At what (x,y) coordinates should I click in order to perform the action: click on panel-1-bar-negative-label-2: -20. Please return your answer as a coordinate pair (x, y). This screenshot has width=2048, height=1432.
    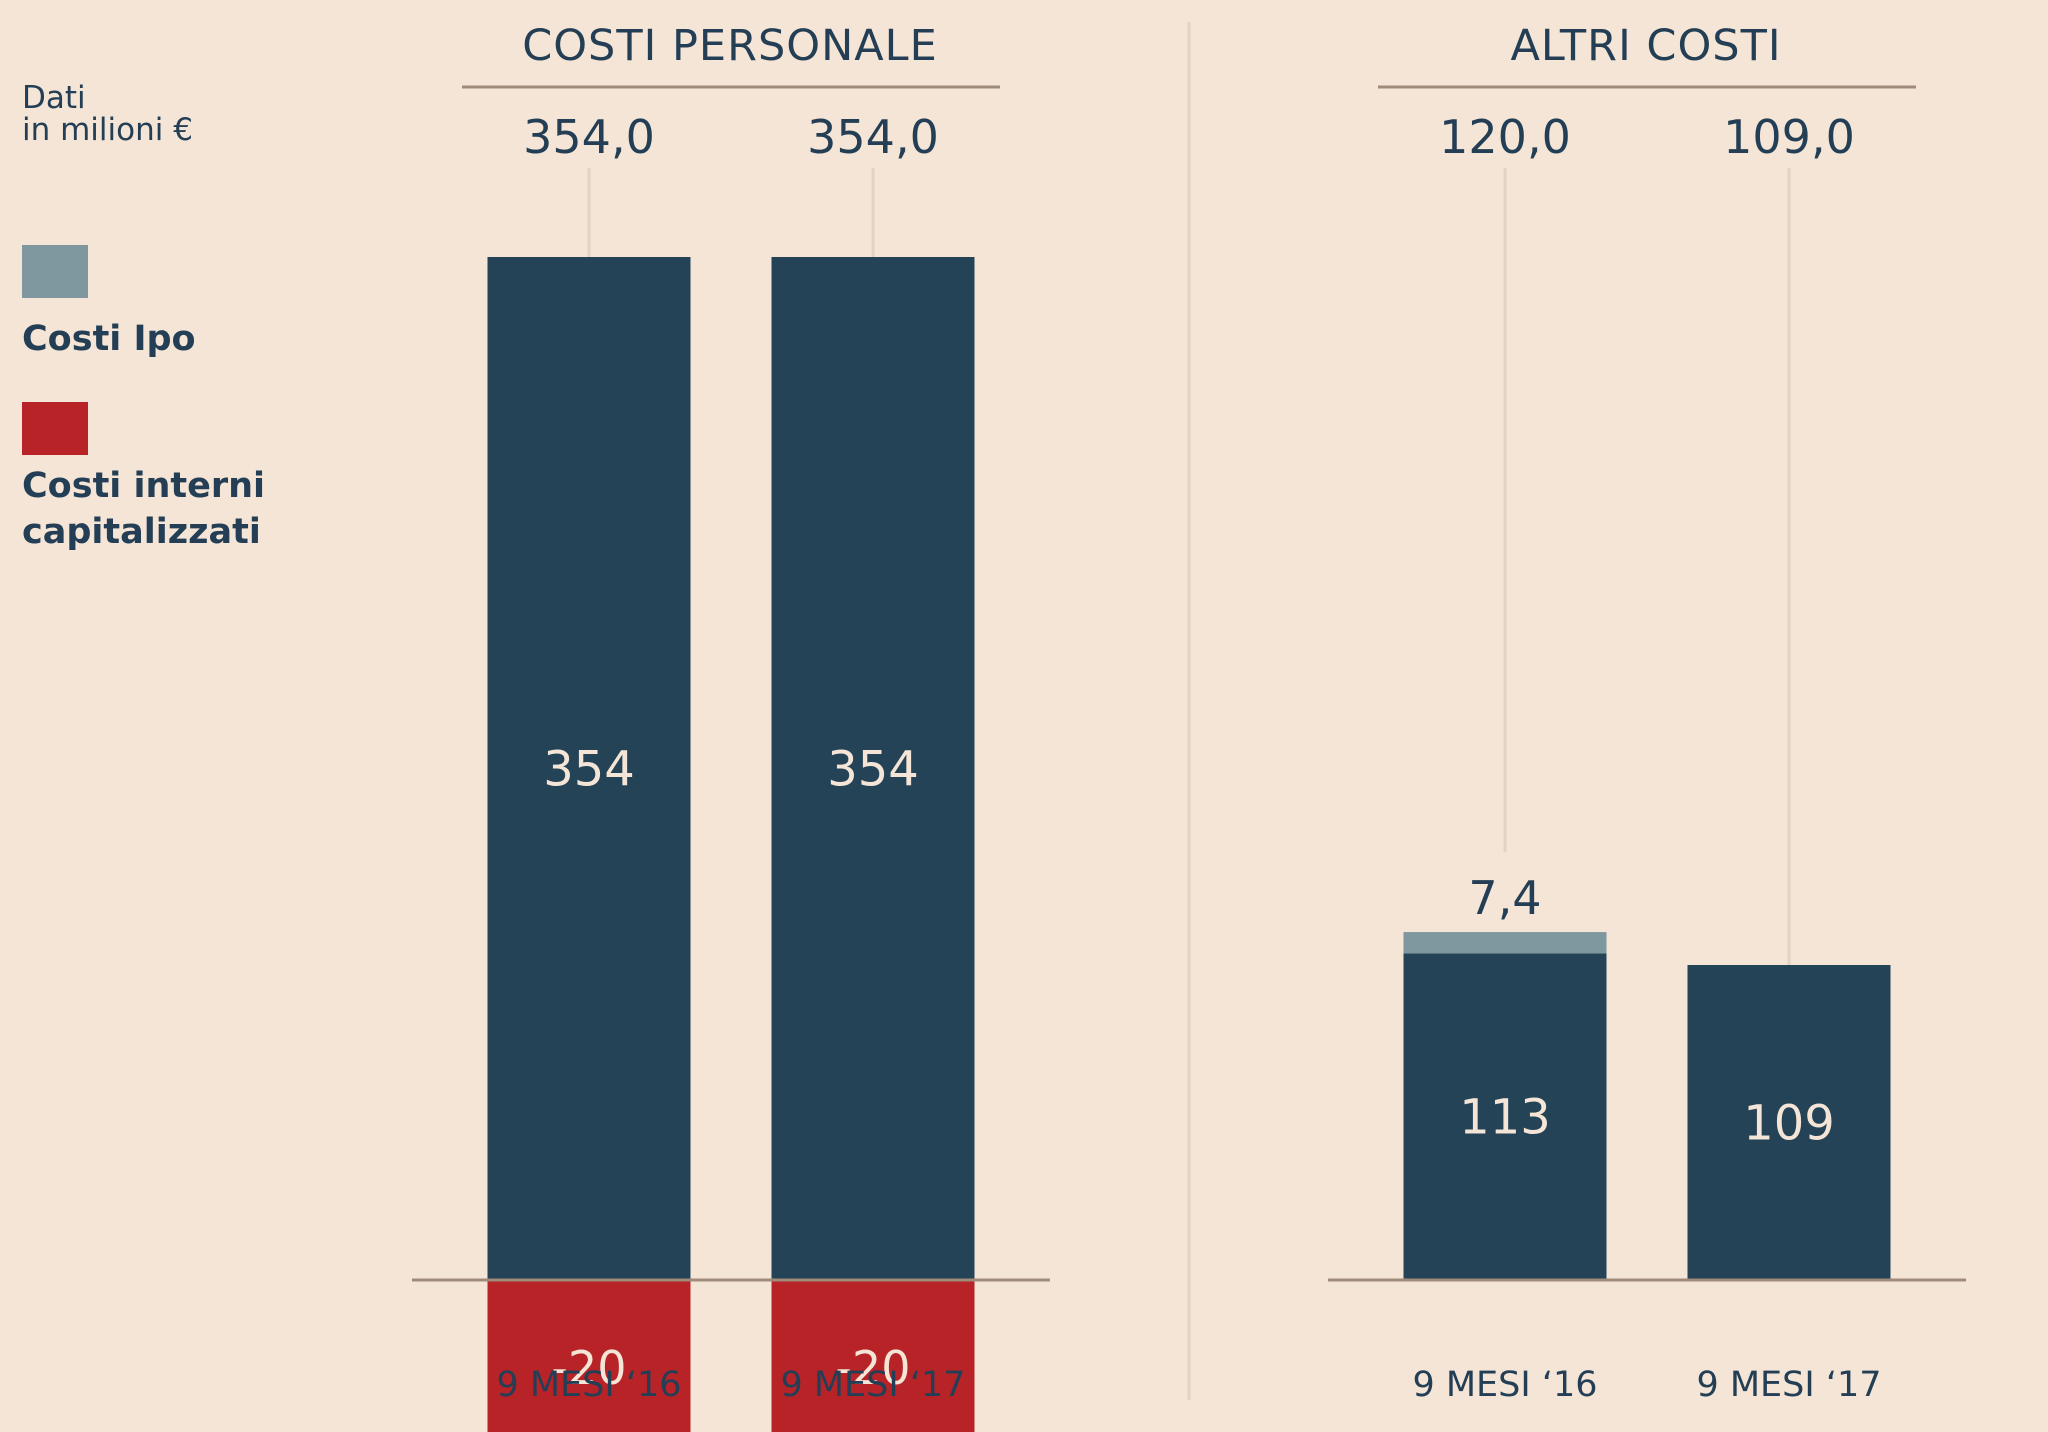
    Looking at the image, I should click on (872, 1368).